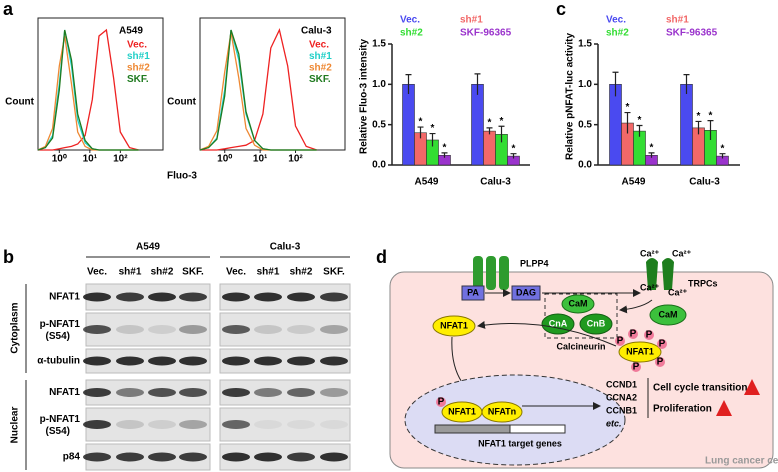  Describe the element at coordinates (285, 247) in the screenshot. I see `blot-group: Calu-3` at that location.